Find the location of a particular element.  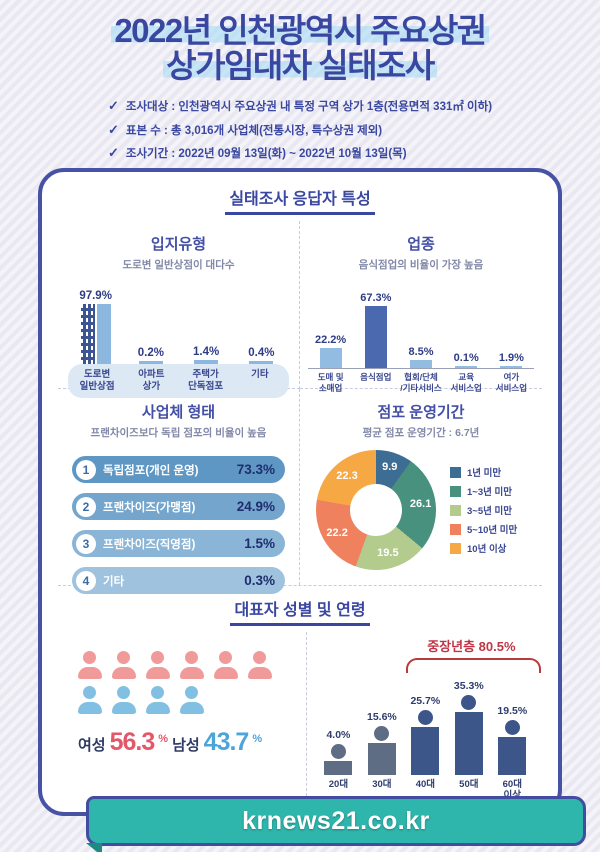

donut-slice-value: 22.3 is located at coordinates (347, 475).